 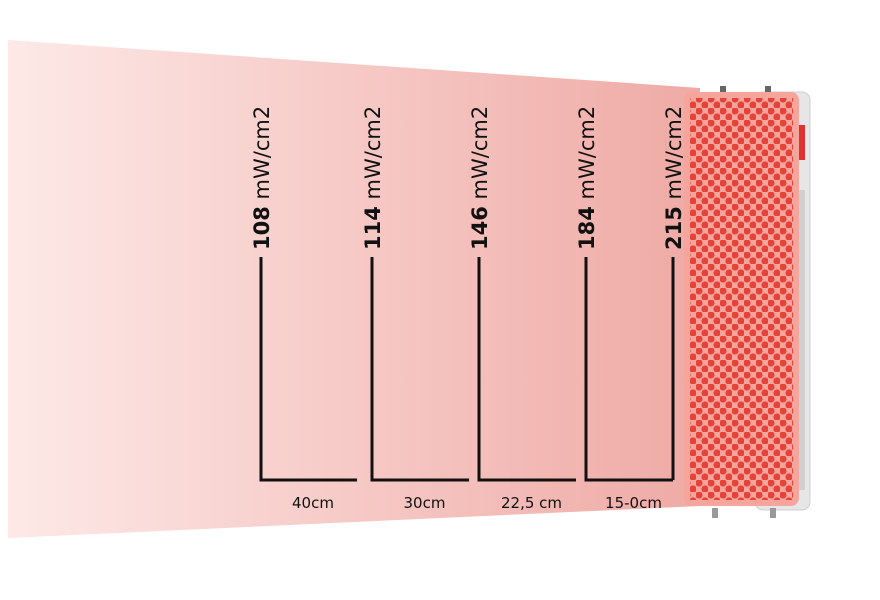 What do you see at coordinates (587, 228) in the screenshot?
I see `irradiance-value: 184` at bounding box center [587, 228].